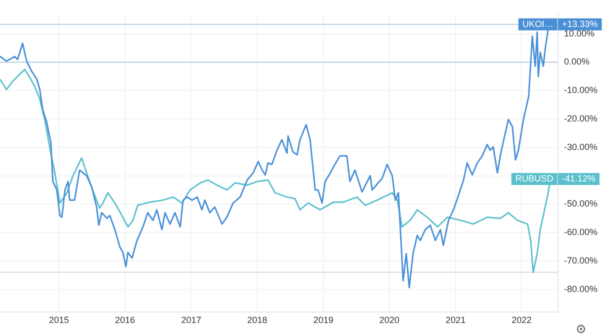  I want to click on y-tick-label: -70.00%, so click(581, 260).